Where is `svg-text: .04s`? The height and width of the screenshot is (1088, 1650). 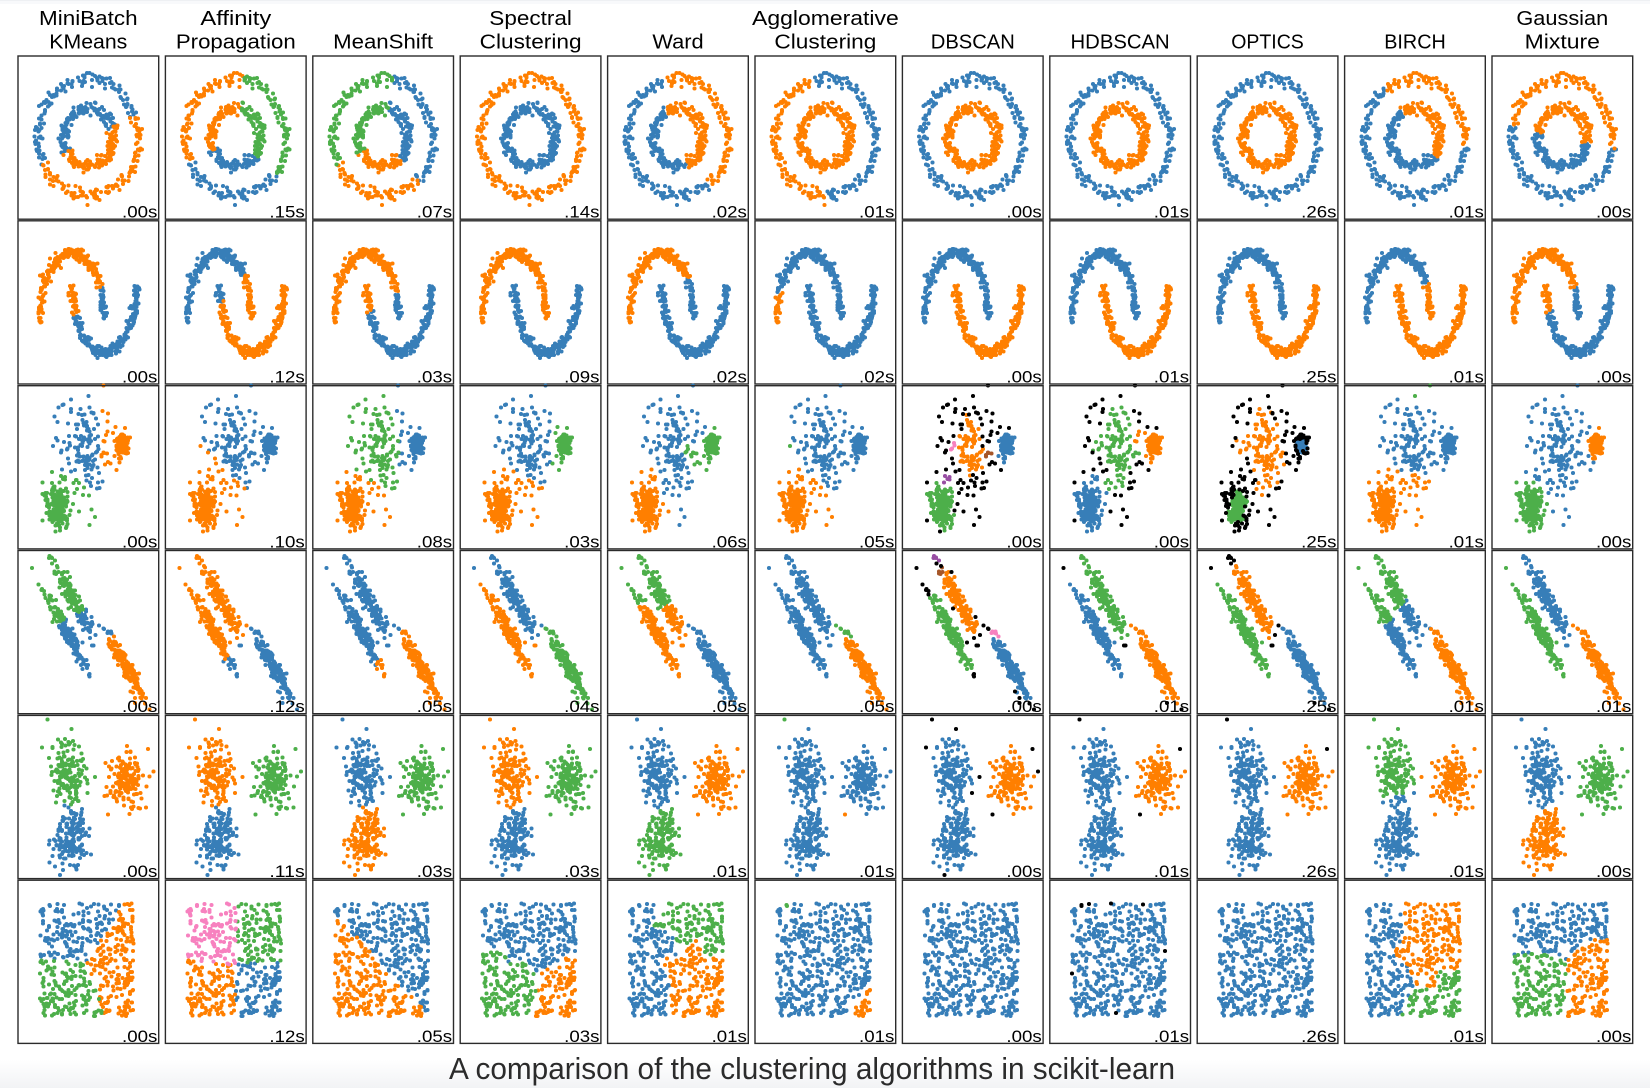 svg-text: .04s is located at coordinates (581, 706).